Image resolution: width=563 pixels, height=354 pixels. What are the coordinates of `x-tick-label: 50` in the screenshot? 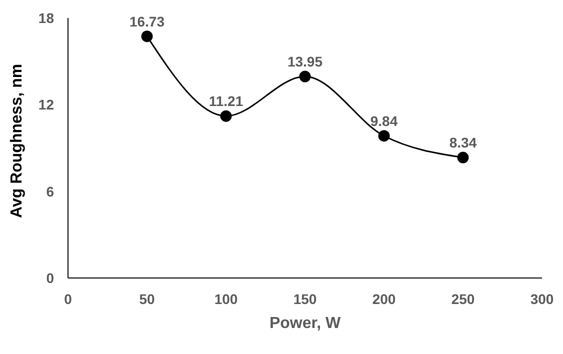 It's located at (147, 298).